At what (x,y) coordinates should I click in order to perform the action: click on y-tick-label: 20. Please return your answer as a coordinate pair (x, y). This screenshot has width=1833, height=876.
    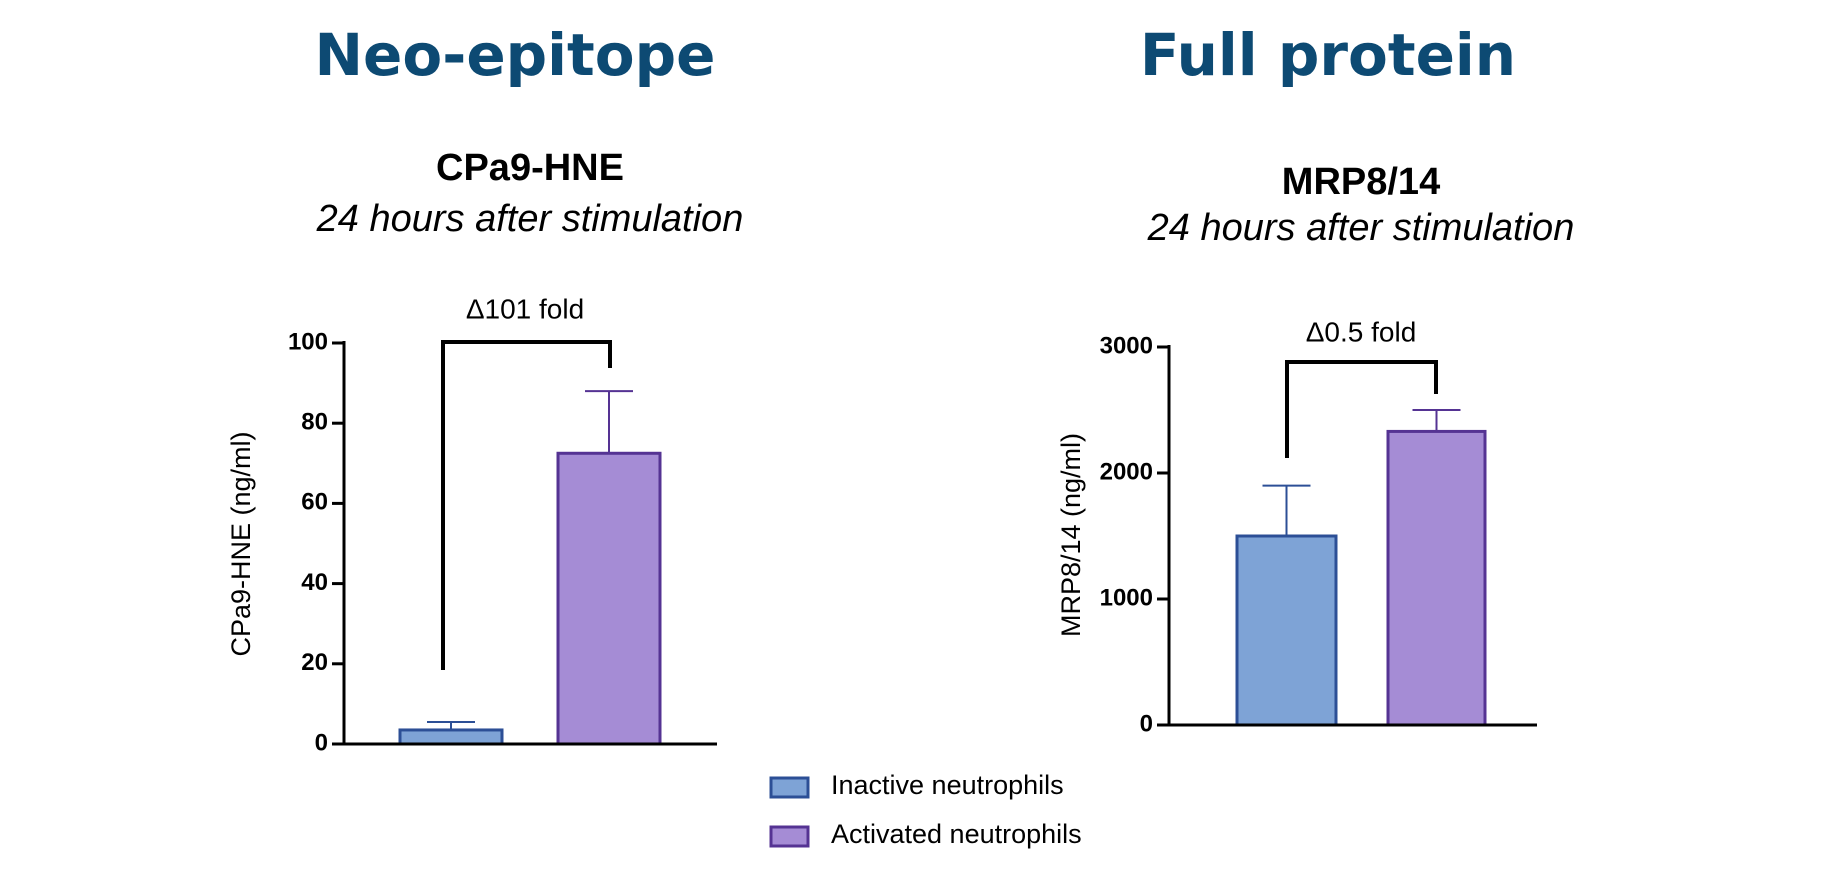
    Looking at the image, I should click on (314, 662).